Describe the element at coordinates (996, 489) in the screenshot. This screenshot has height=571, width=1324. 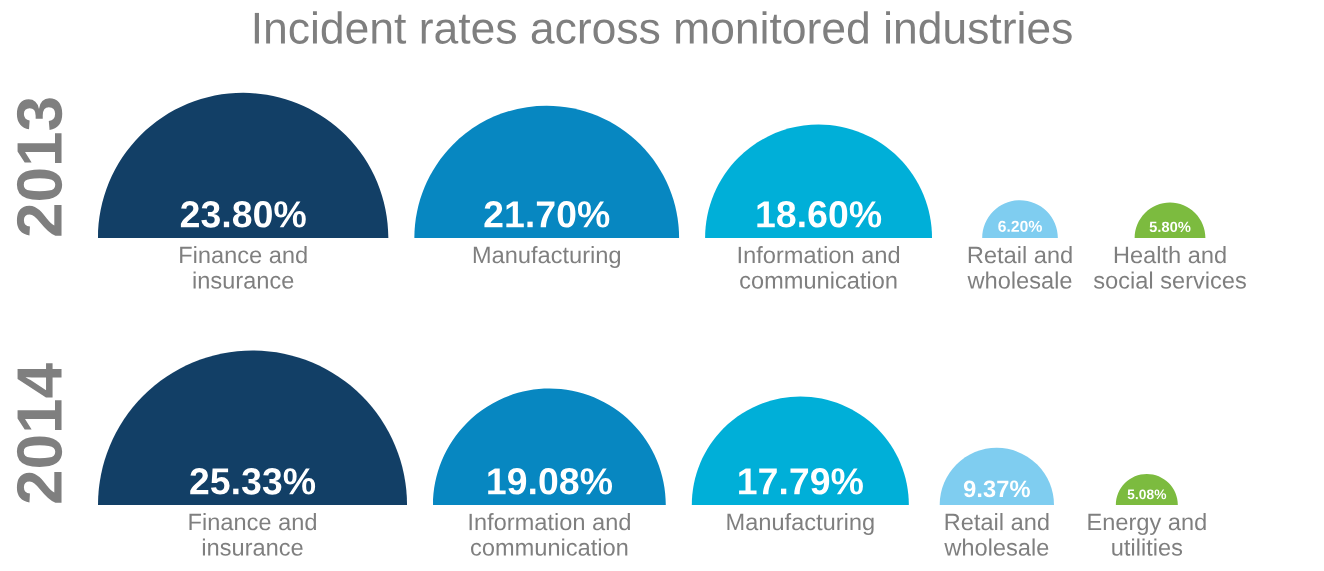
I see `data-label: 9.37%` at that location.